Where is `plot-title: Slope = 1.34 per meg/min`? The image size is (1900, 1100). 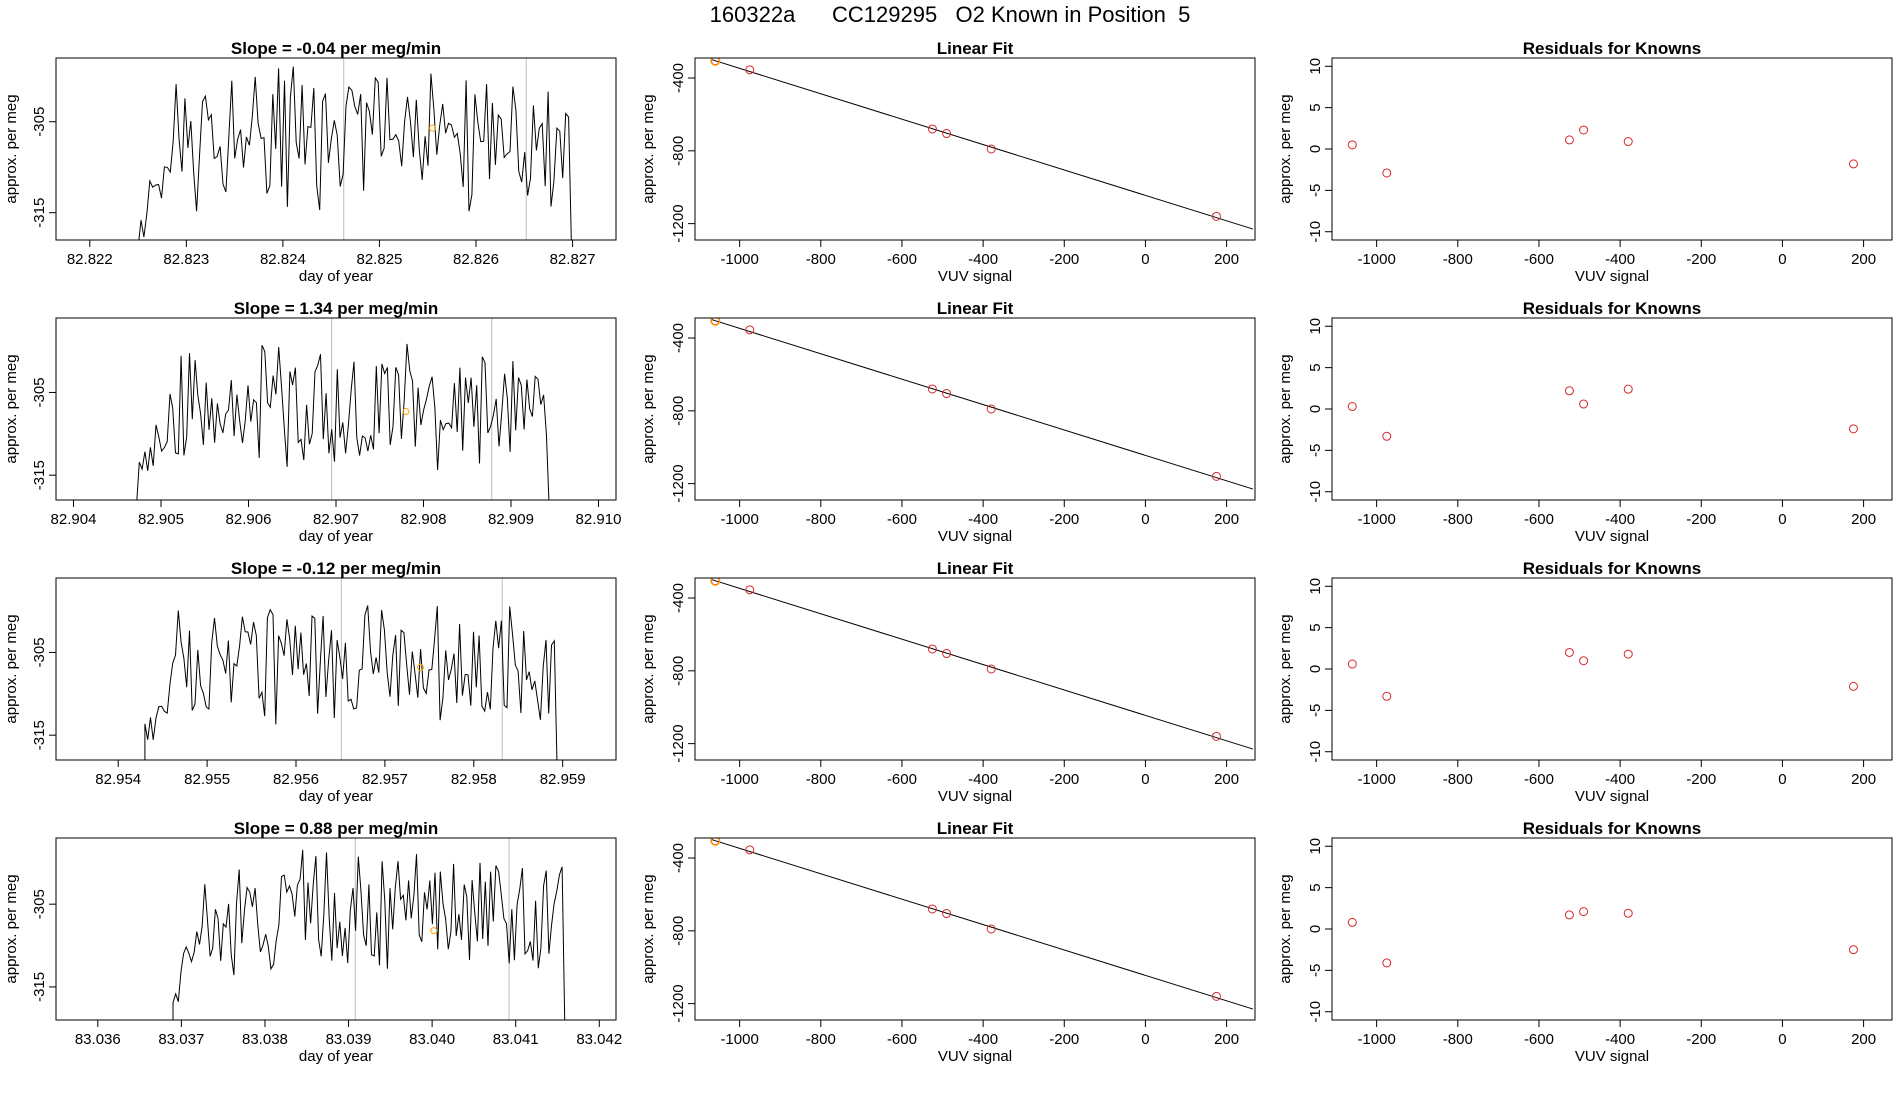 plot-title: Slope = 1.34 per meg/min is located at coordinates (336, 308).